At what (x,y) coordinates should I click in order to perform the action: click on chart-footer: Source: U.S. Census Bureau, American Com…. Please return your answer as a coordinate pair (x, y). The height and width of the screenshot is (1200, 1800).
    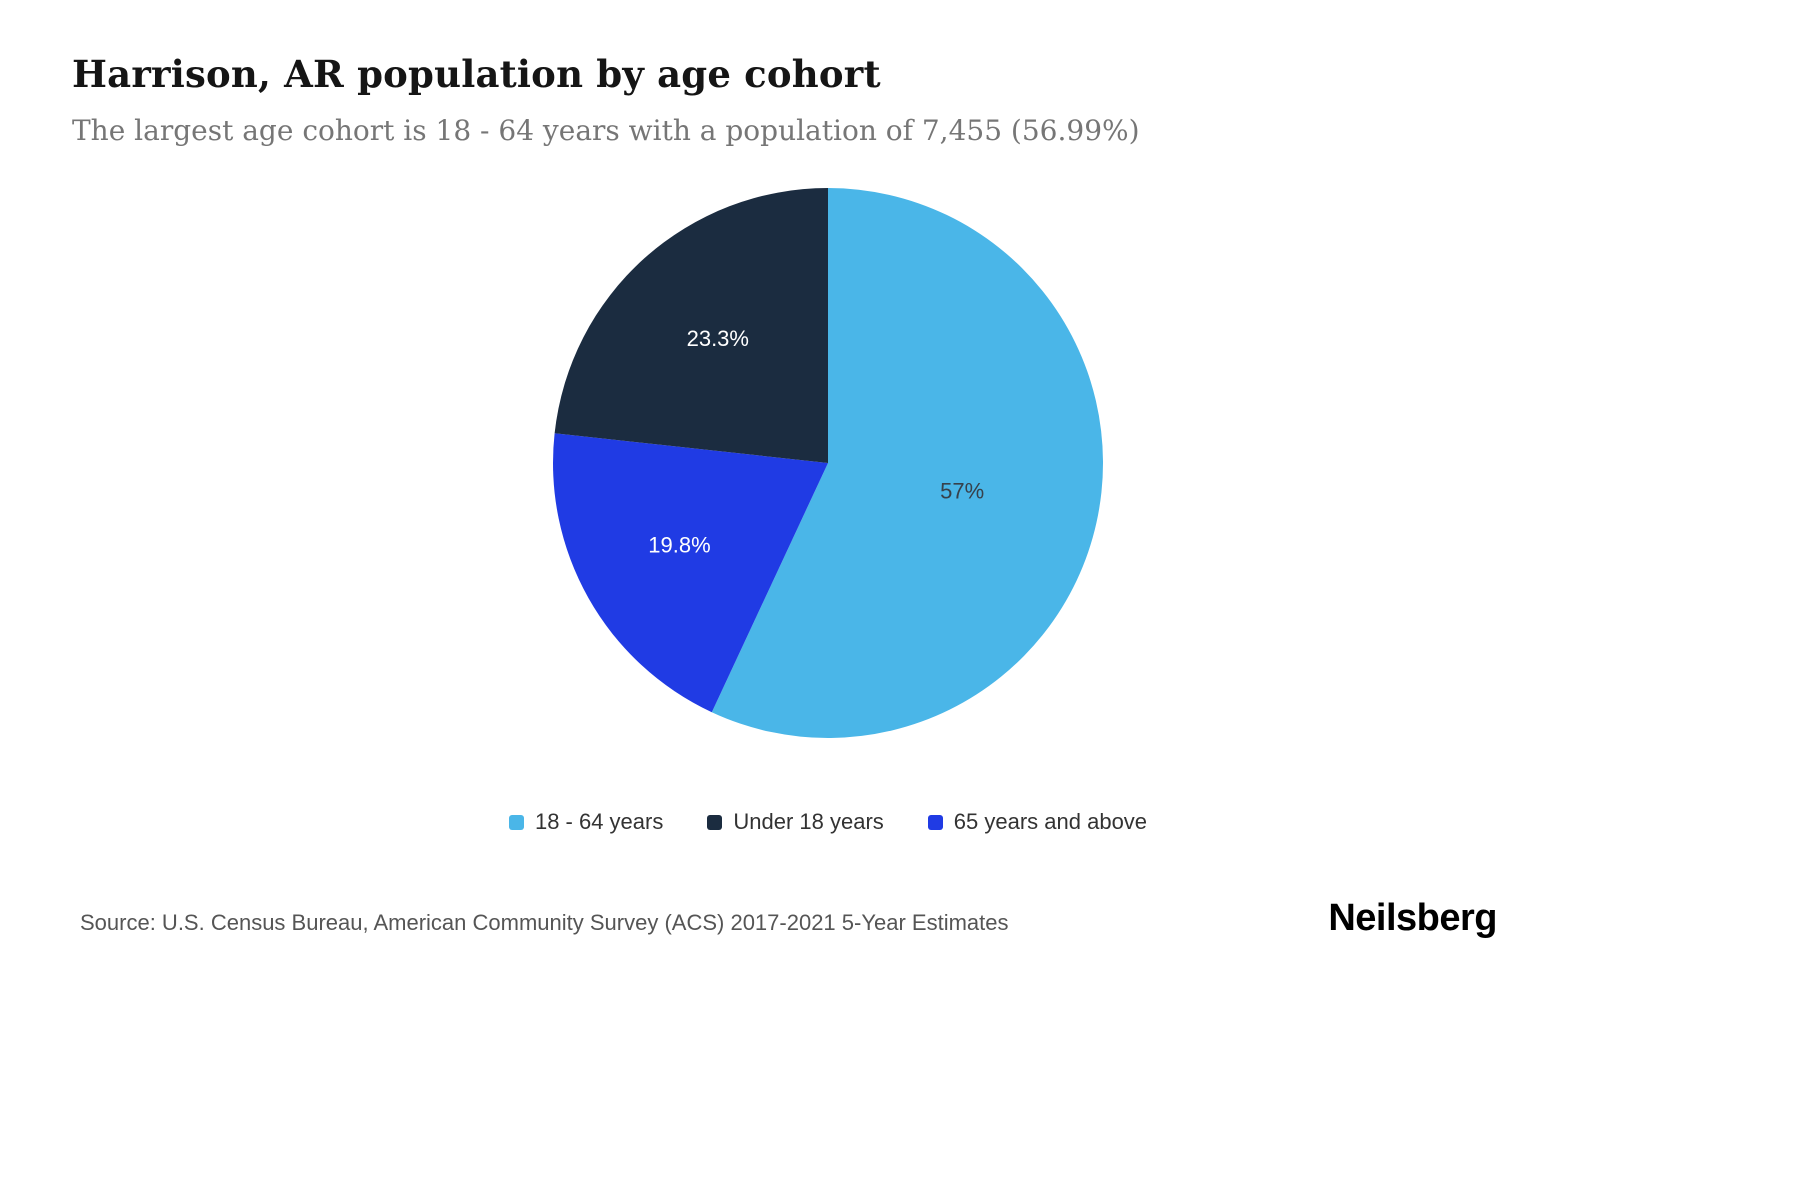
    Looking at the image, I should click on (900, 918).